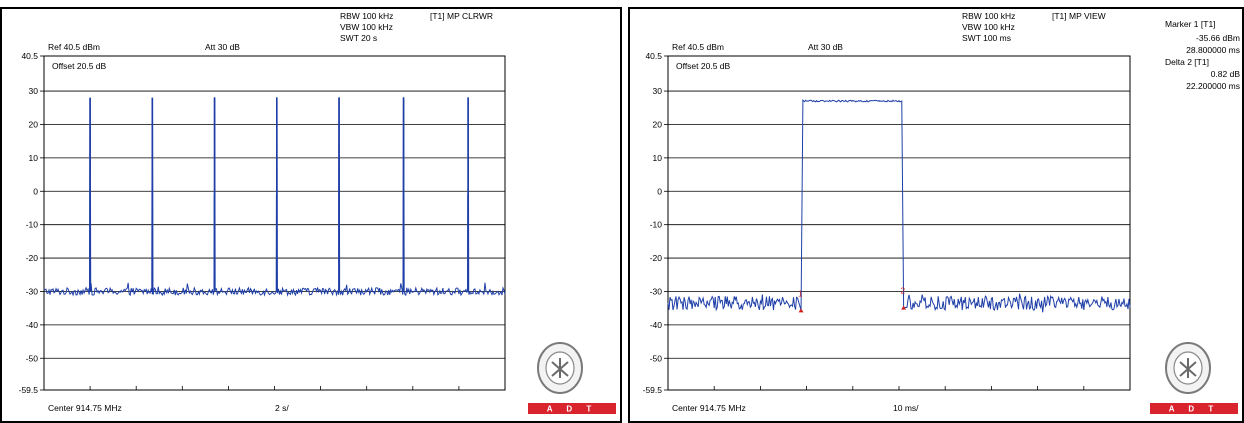 This screenshot has height=423, width=1244. What do you see at coordinates (801, 310) in the screenshot?
I see `marker-1-symbol` at bounding box center [801, 310].